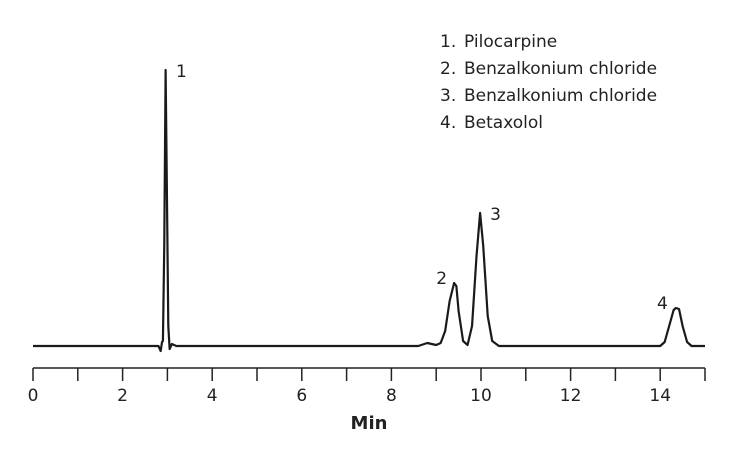  I want to click on peak-label: 3, so click(495, 215).